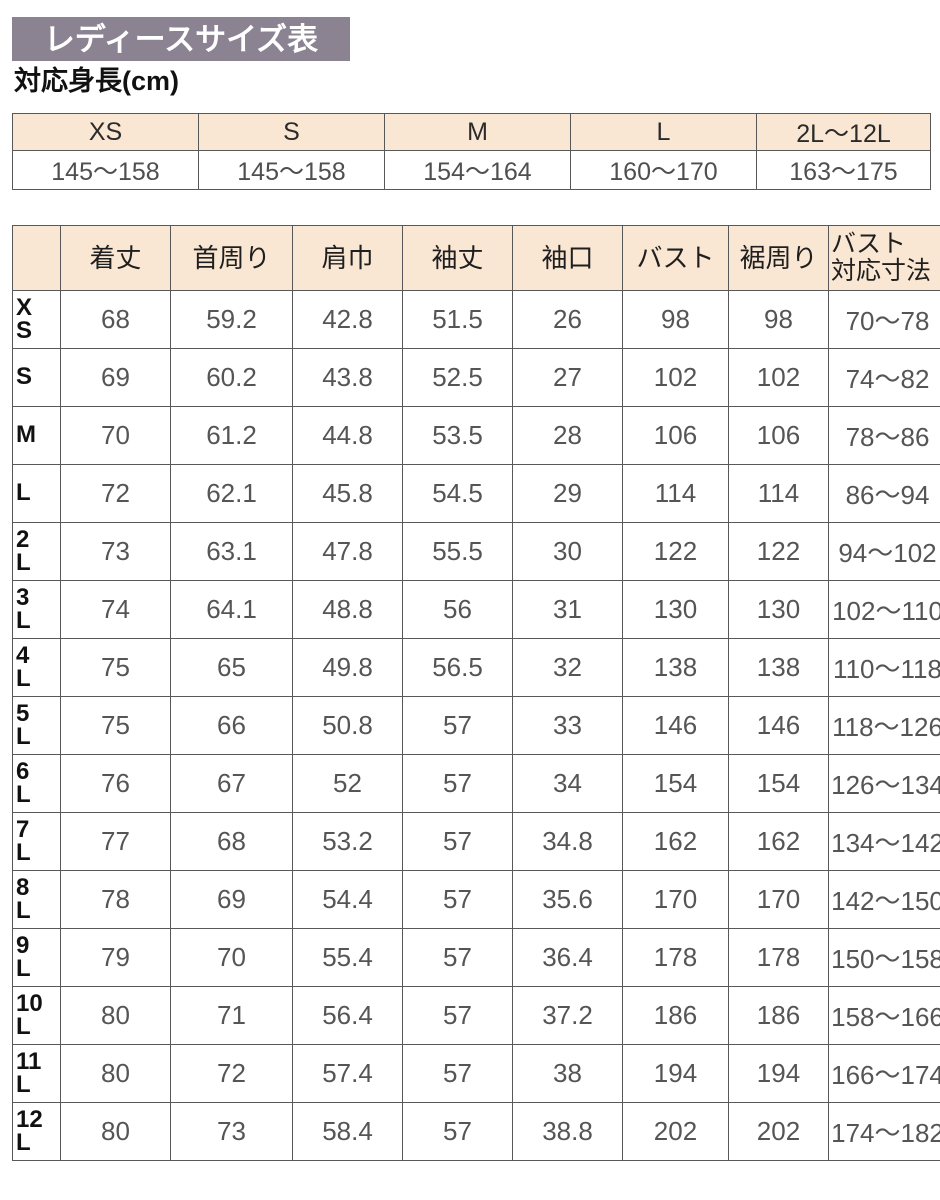 This screenshot has height=1200, width=940. What do you see at coordinates (778, 1131) in the screenshot?
I see `cell-12l-6: 202` at bounding box center [778, 1131].